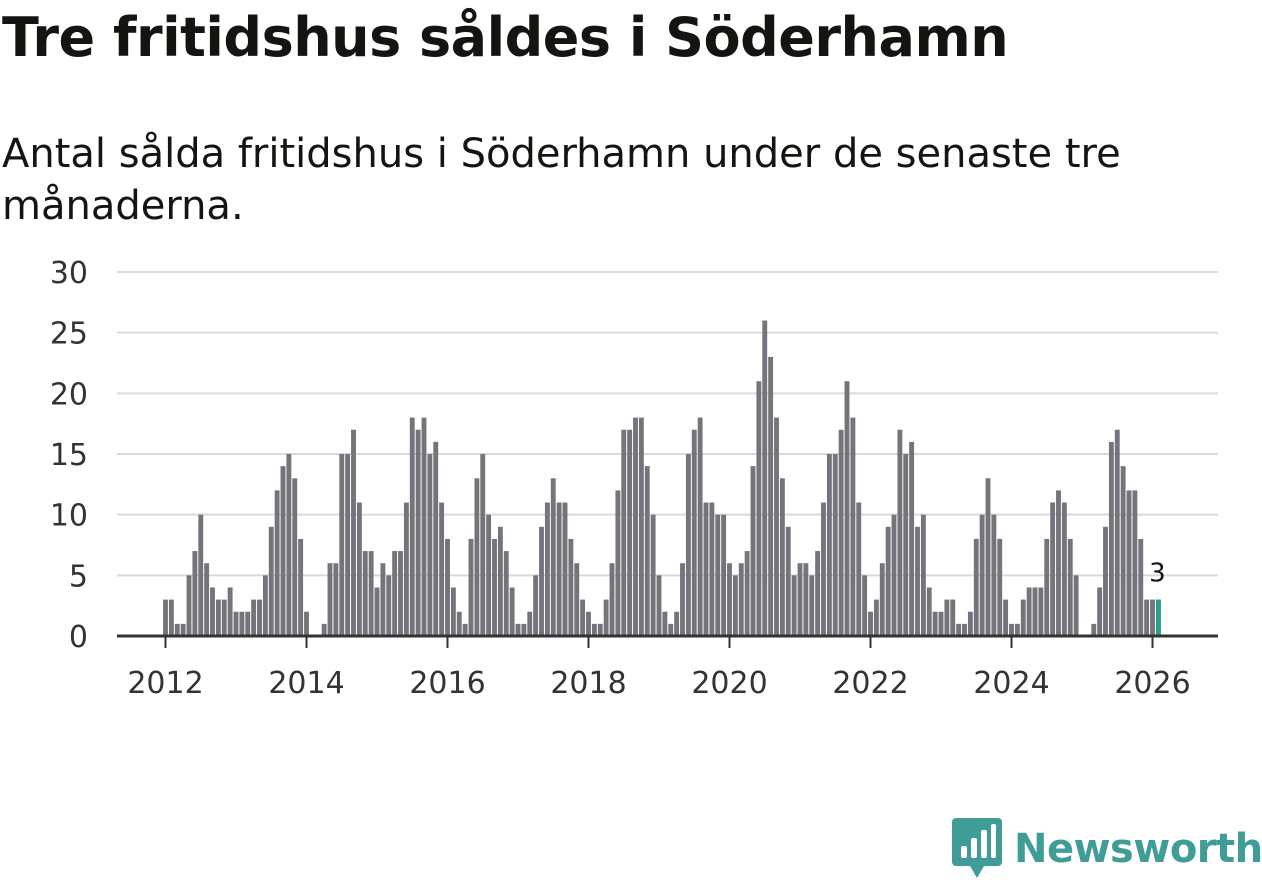 The width and height of the screenshot is (1262, 880). I want to click on newsworthy-logo: Newsworthy, so click(1107, 849).